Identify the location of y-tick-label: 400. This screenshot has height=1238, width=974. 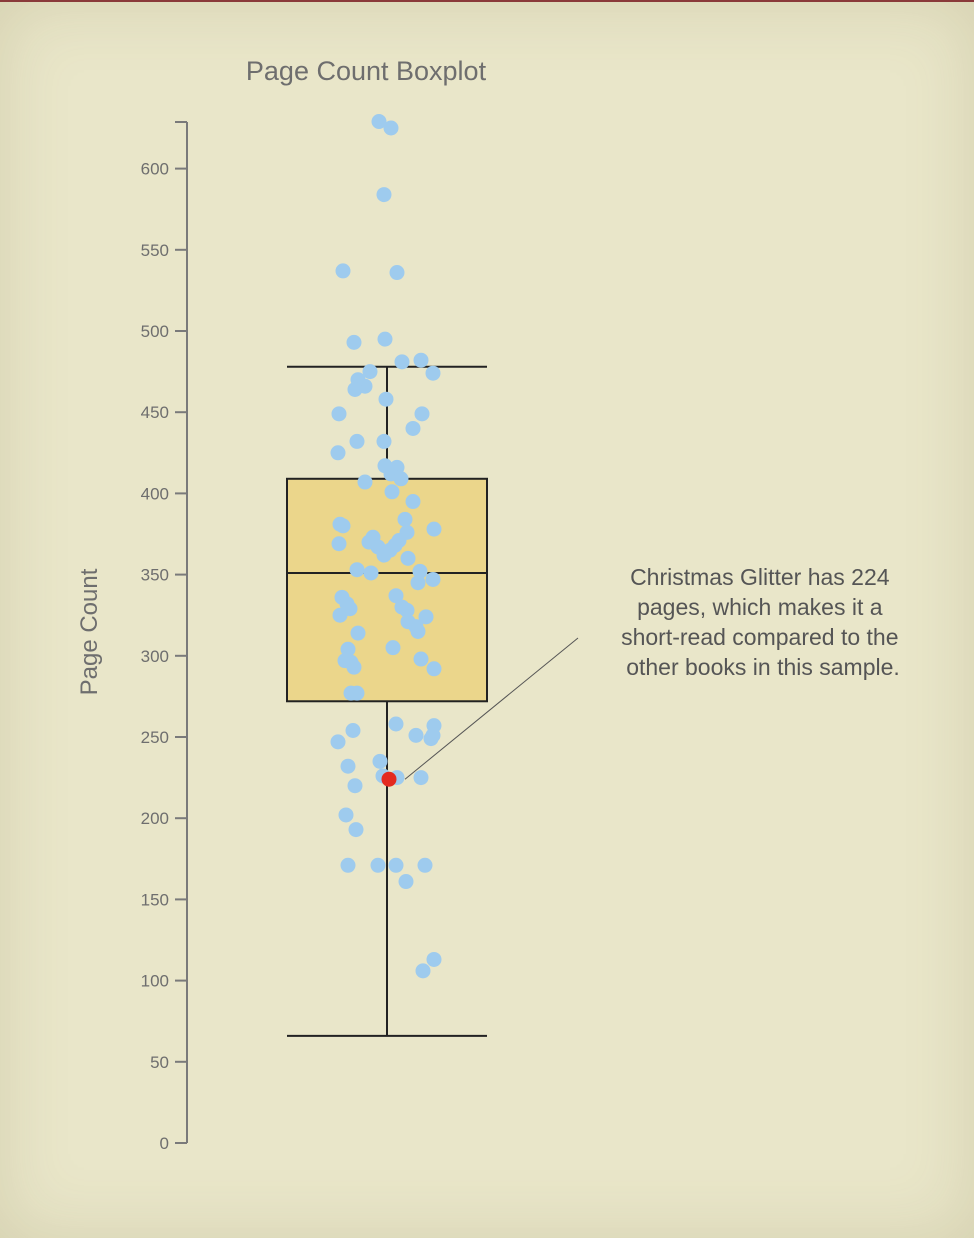
(155, 493).